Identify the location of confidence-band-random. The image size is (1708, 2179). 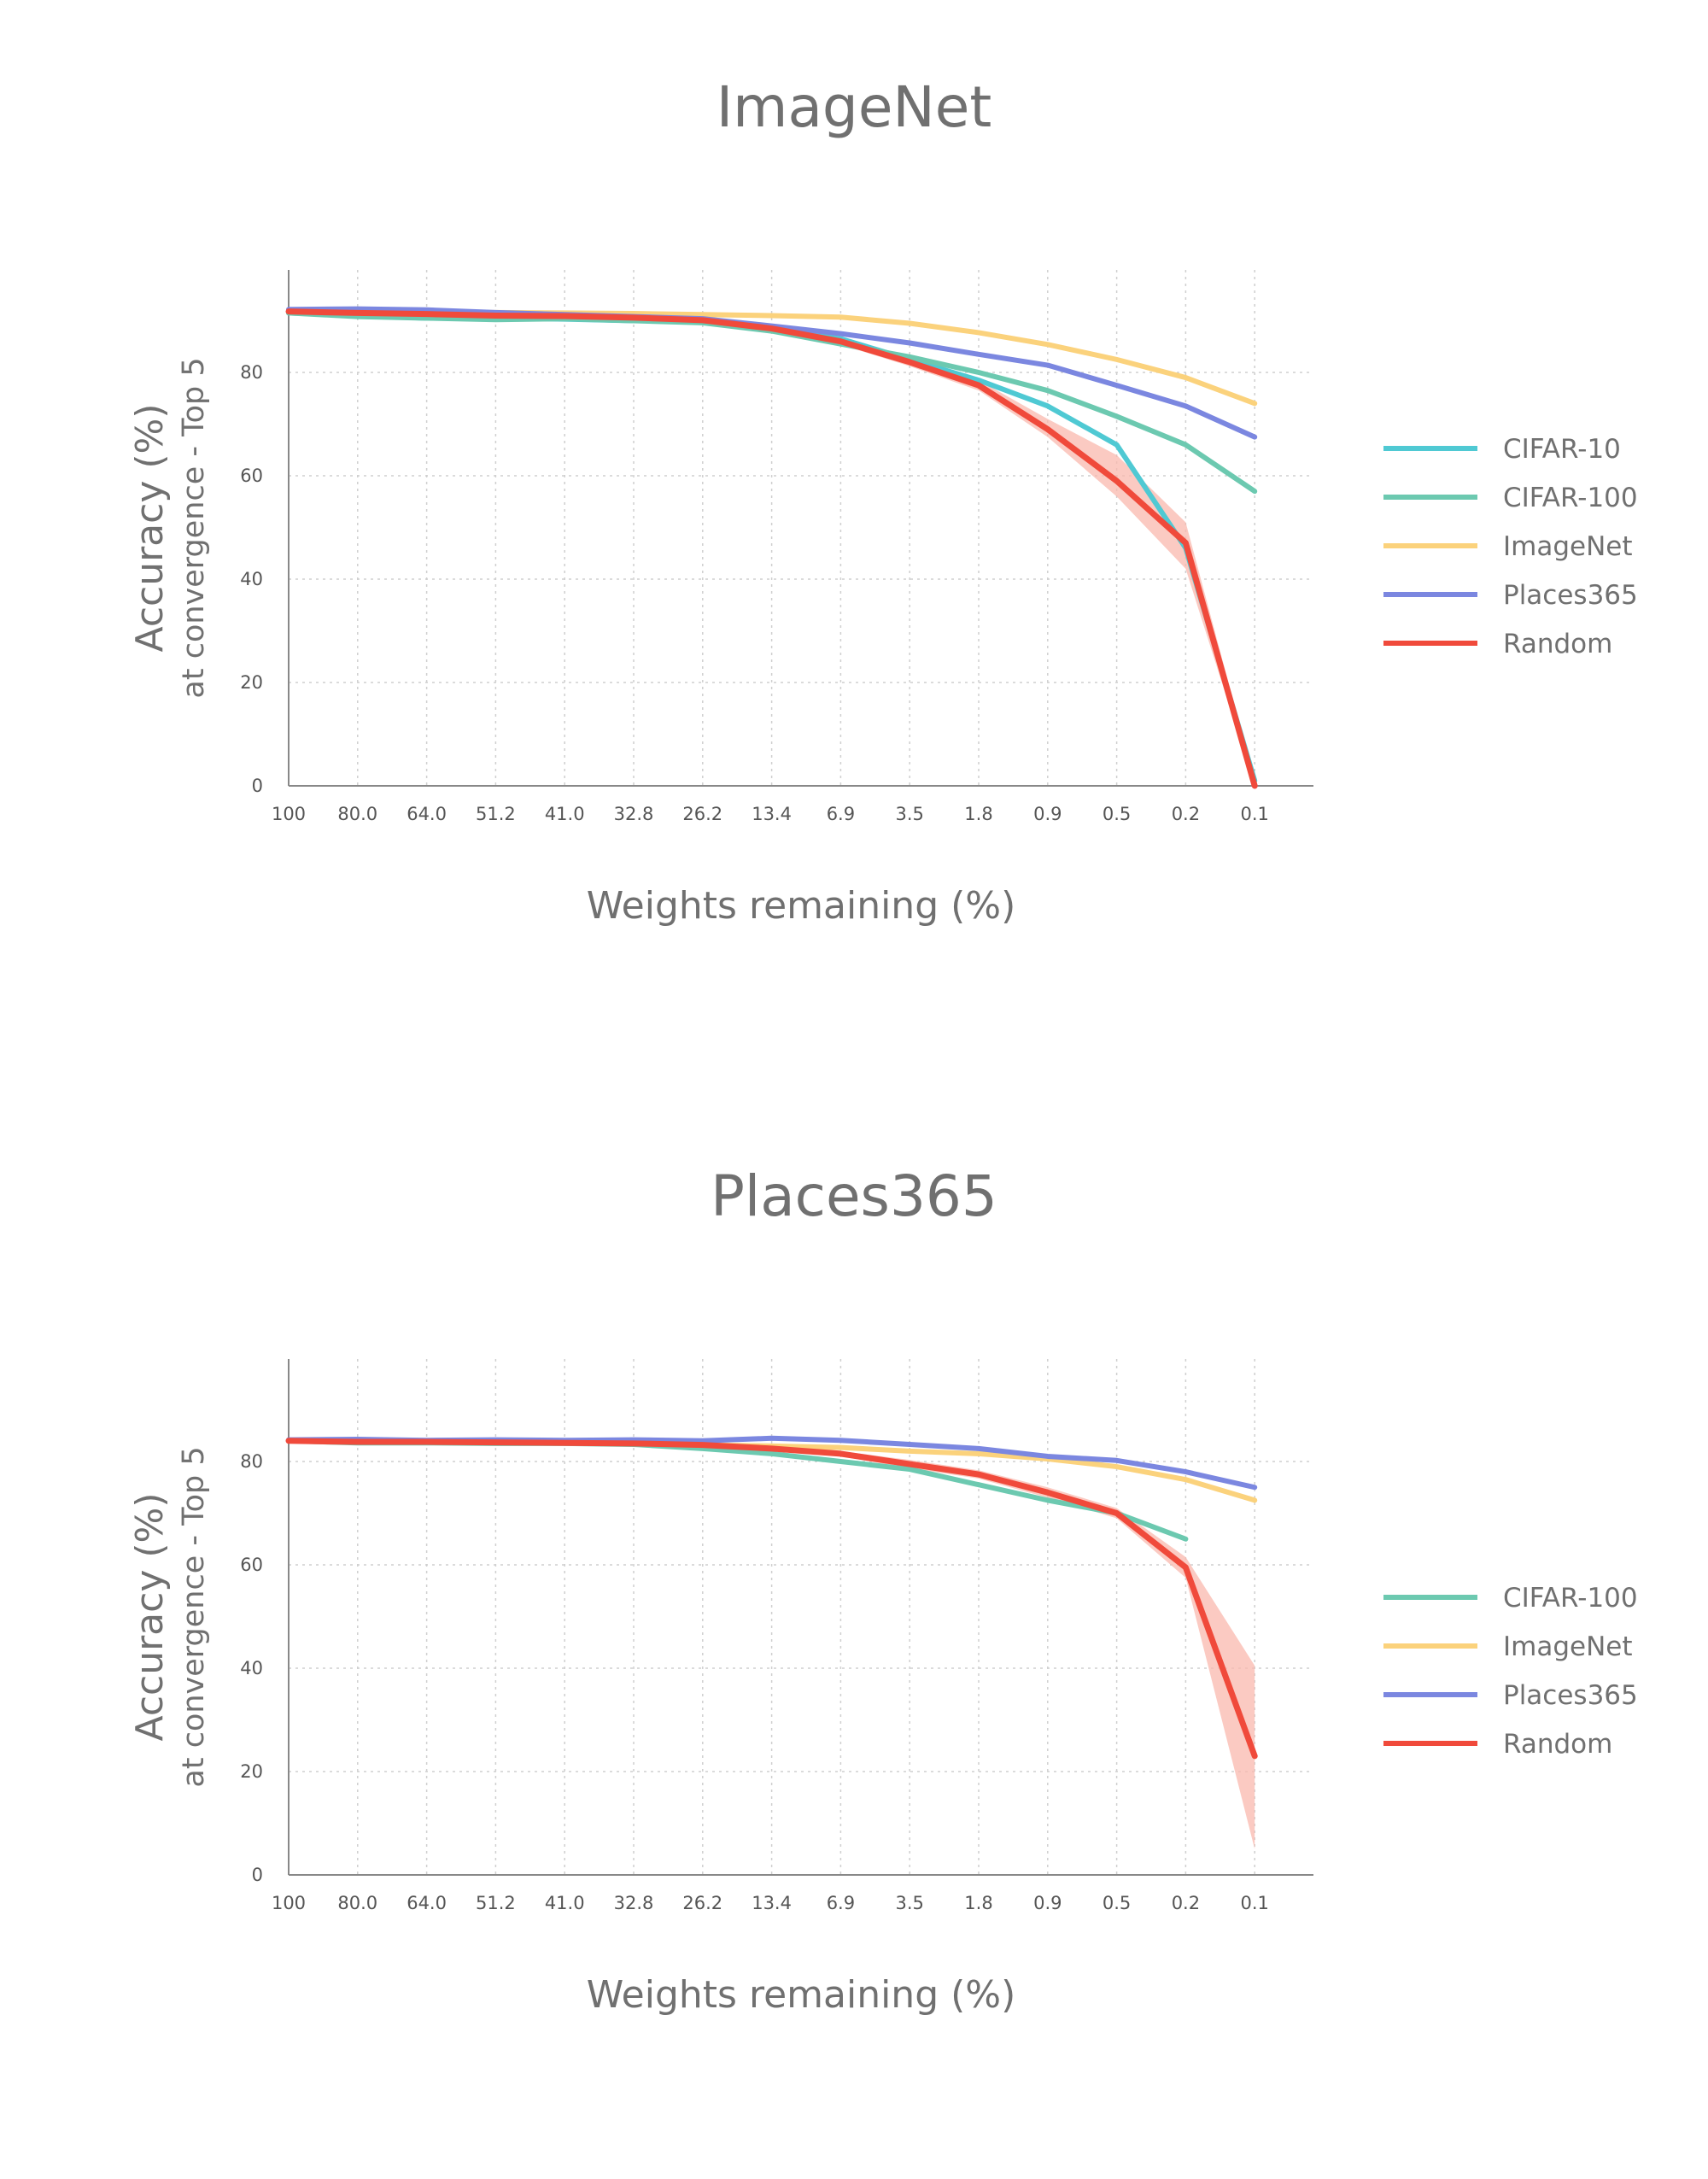
(772, 1644).